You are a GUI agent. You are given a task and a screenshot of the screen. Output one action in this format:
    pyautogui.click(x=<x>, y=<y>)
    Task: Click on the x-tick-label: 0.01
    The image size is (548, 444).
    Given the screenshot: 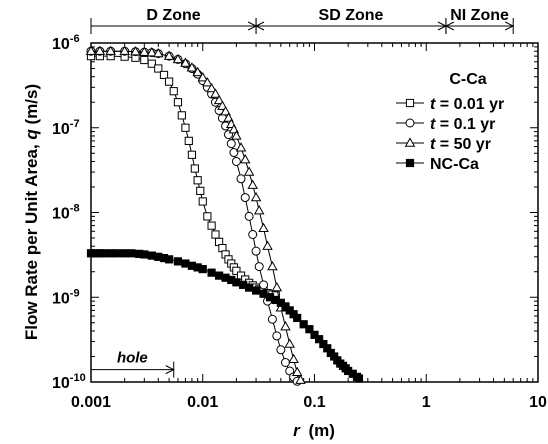 What is the action you would take?
    pyautogui.click(x=202, y=402)
    